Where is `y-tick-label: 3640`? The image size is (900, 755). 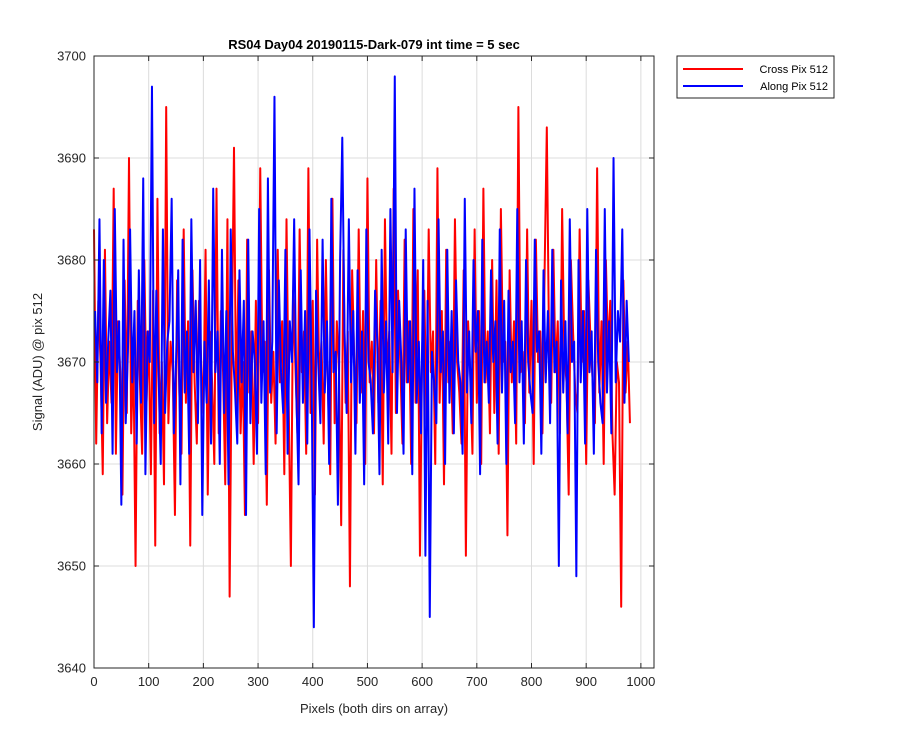
y-tick-label: 3640 is located at coordinates (71, 668).